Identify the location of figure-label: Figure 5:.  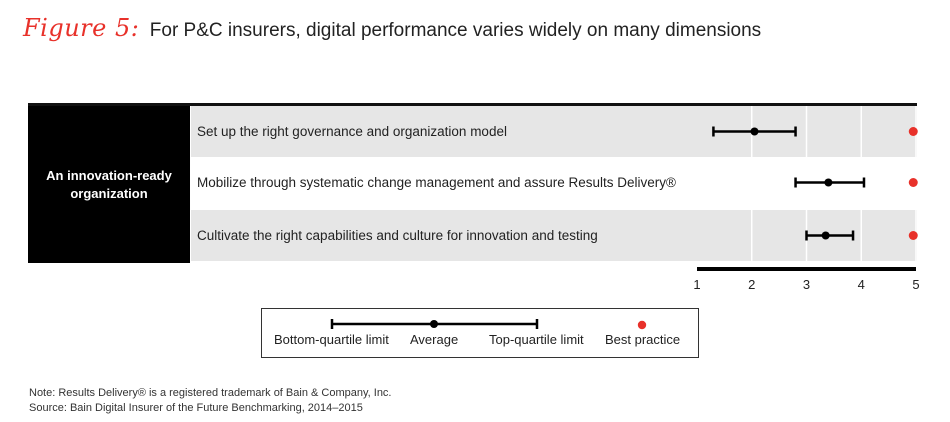
(81, 28).